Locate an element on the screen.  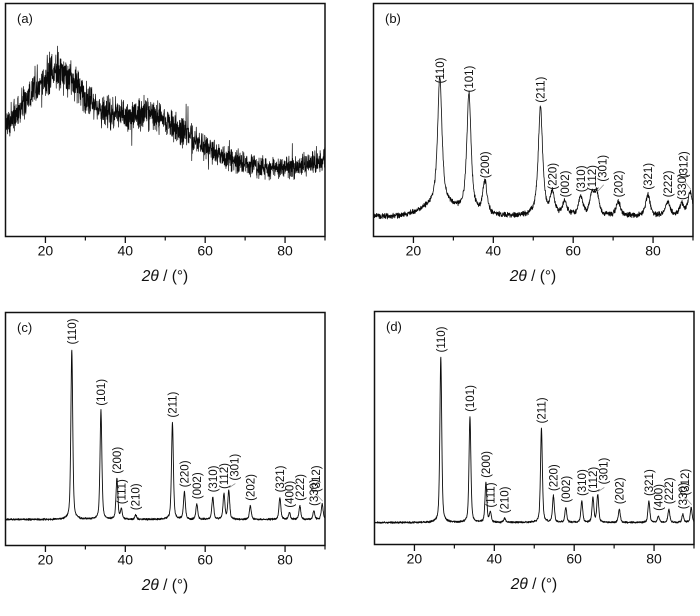
x-axis-title-c: 2θ / (°) is located at coordinates (165, 586).